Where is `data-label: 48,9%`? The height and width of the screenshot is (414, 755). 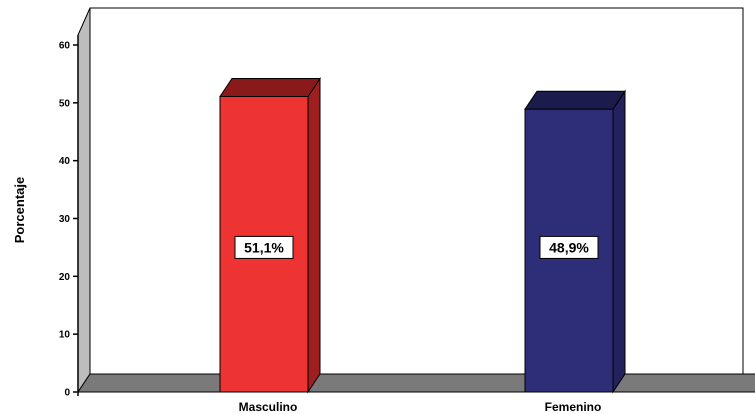
data-label: 48,9% is located at coordinates (569, 247).